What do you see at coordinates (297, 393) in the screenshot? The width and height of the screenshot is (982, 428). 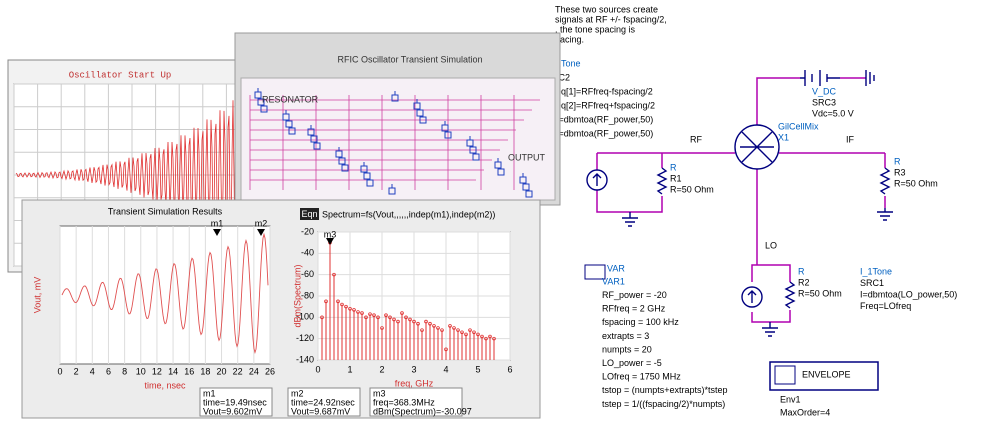 I see `readout-name: m2` at bounding box center [297, 393].